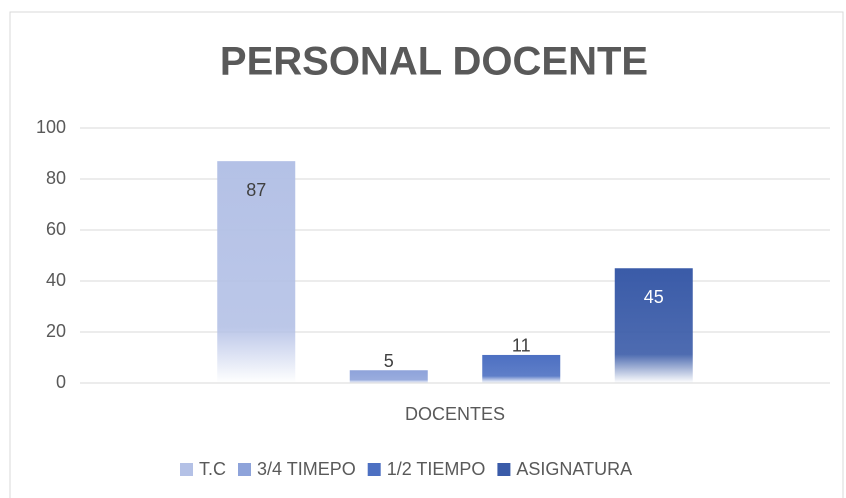 The image size is (846, 498). Describe the element at coordinates (256, 190) in the screenshot. I see `data-label: 87` at that location.